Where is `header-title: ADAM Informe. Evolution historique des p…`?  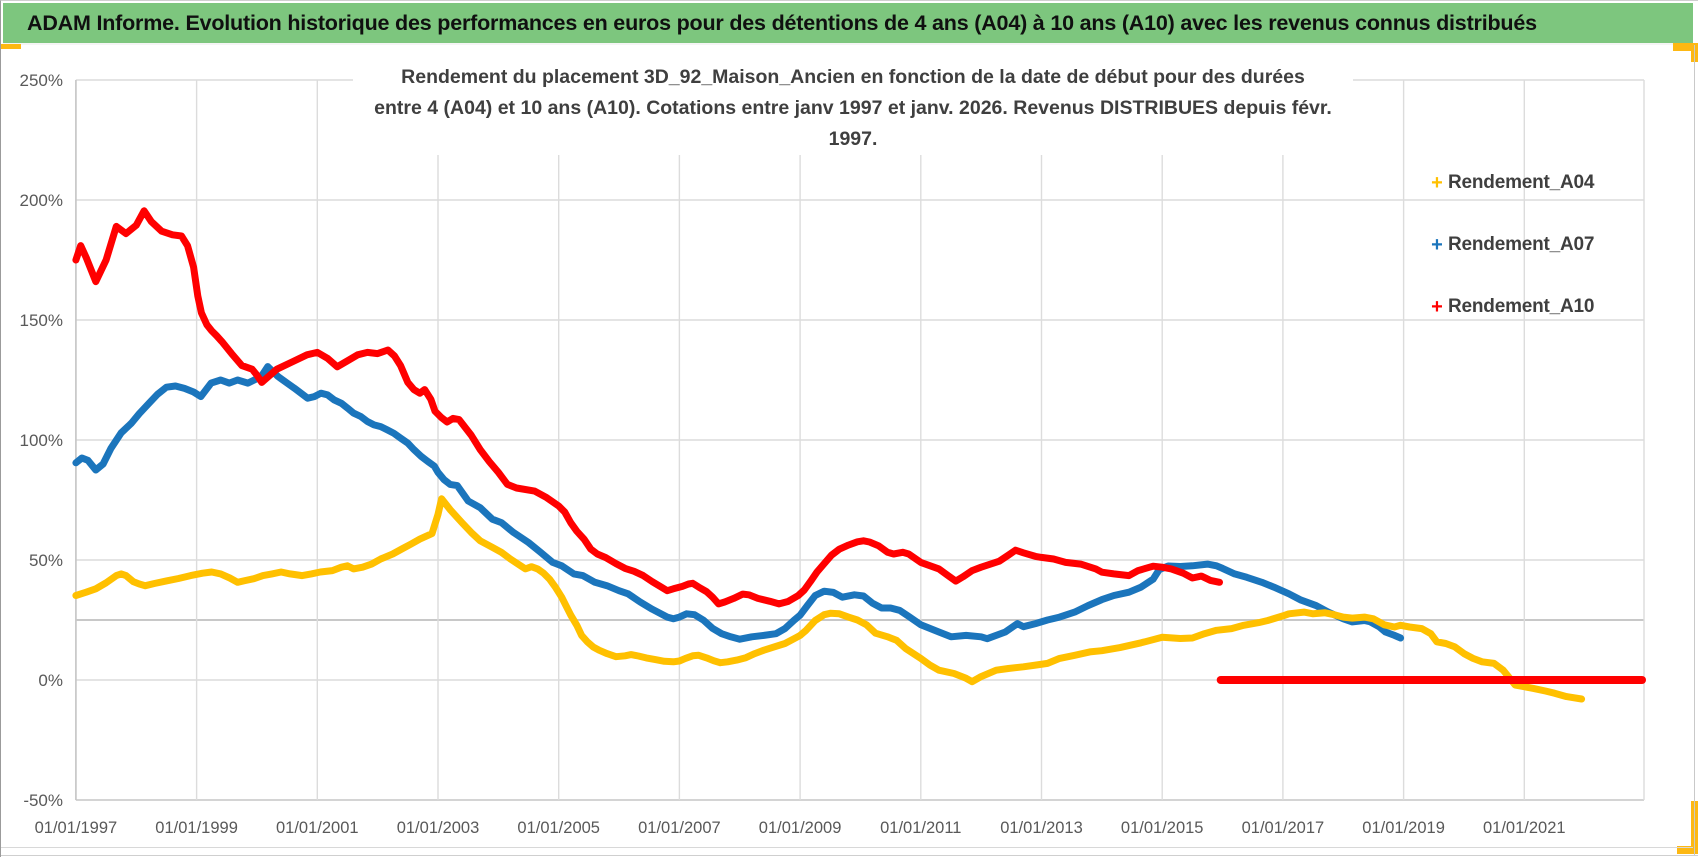 header-title: ADAM Informe. Evolution historique des p… is located at coordinates (782, 22).